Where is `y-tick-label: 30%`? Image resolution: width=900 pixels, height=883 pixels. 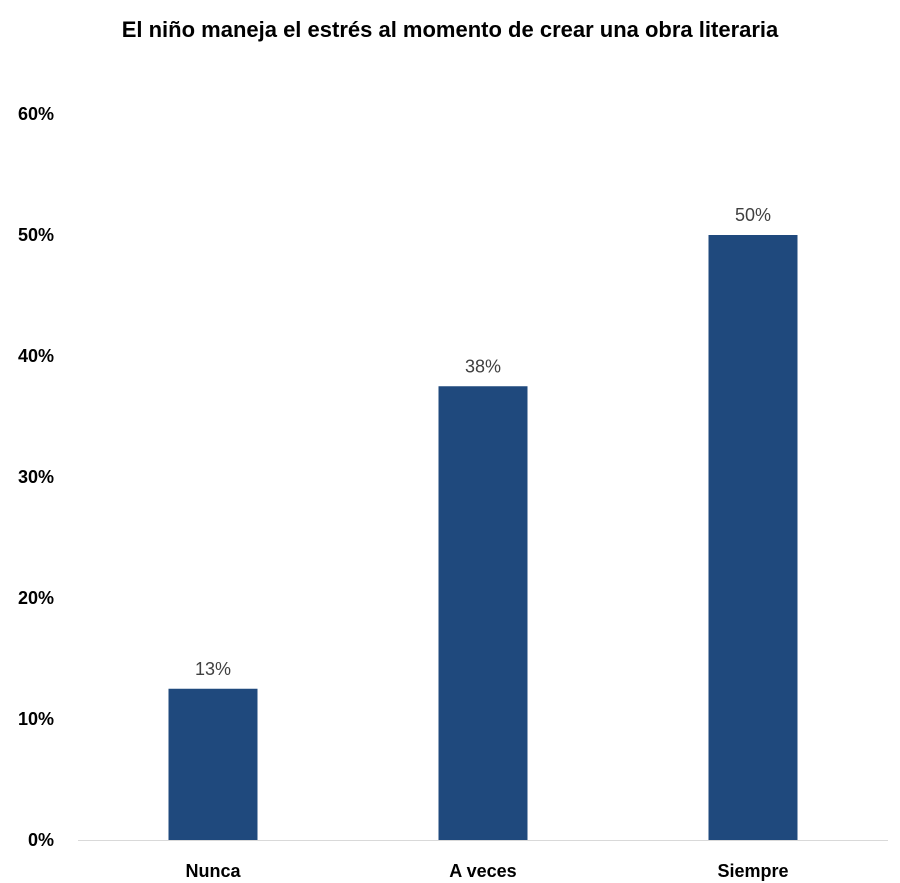
y-tick-label: 30% is located at coordinates (36, 477).